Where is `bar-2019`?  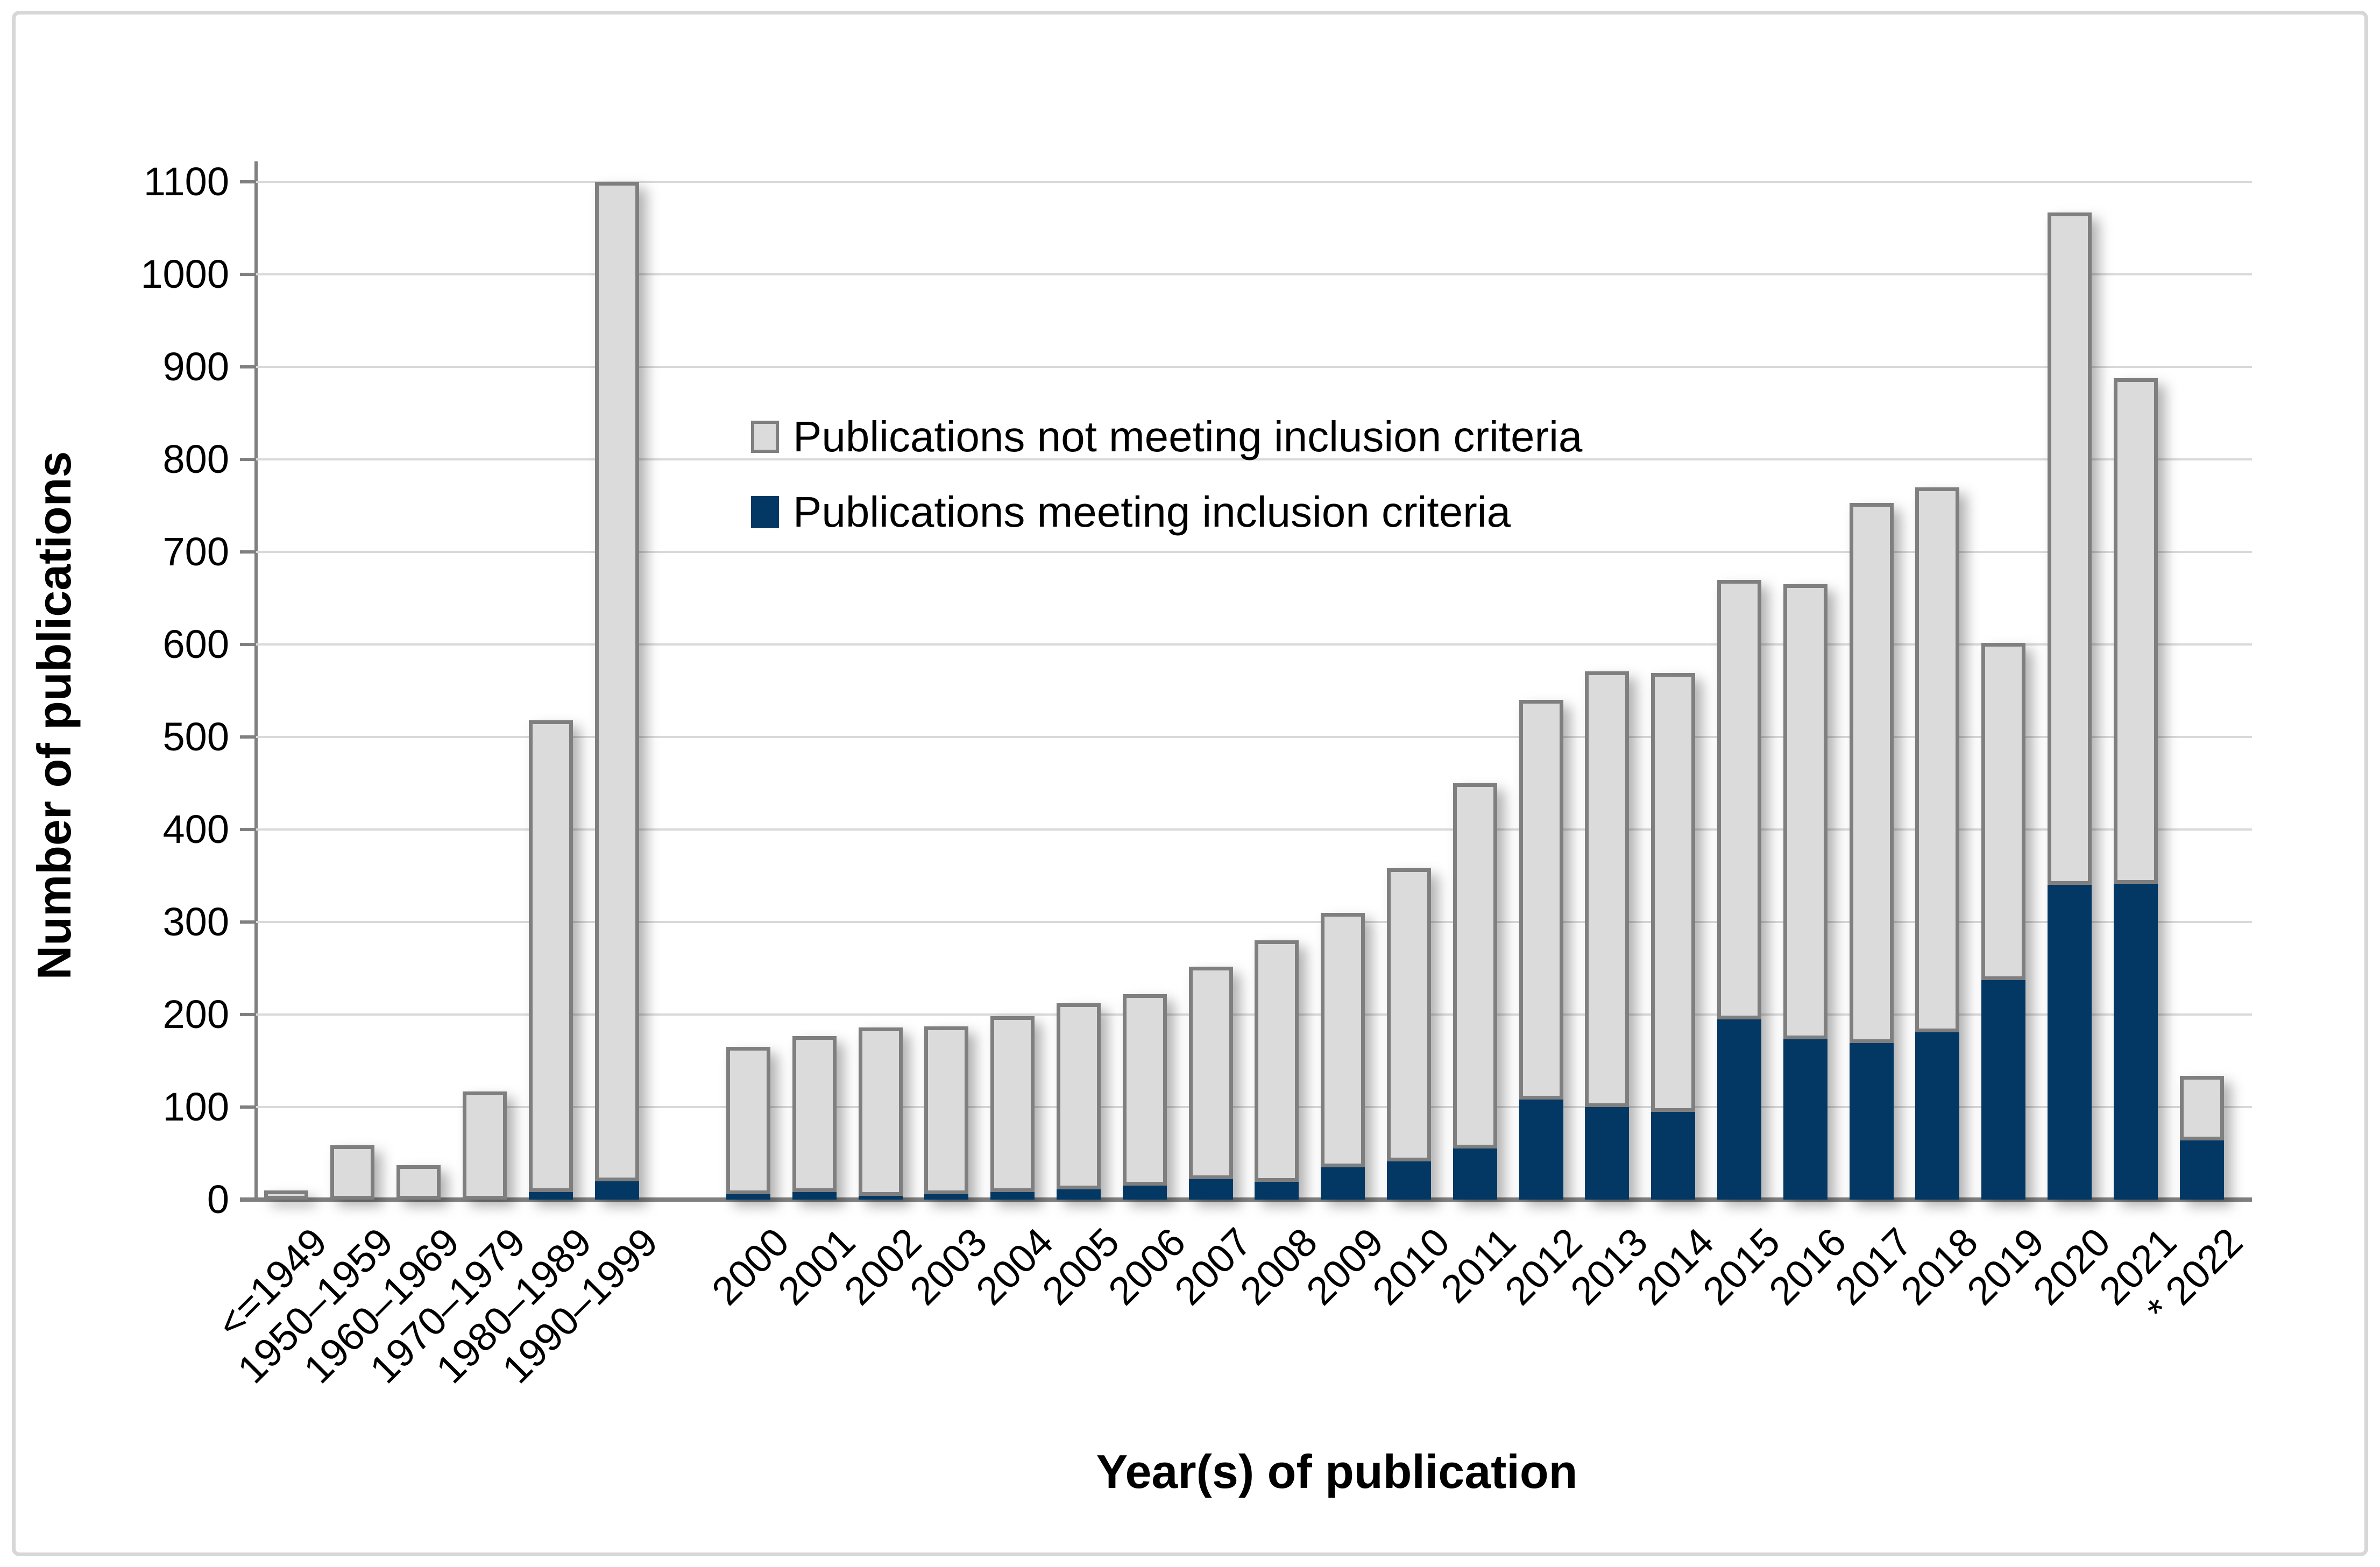
bar-2019 is located at coordinates (2003, 921).